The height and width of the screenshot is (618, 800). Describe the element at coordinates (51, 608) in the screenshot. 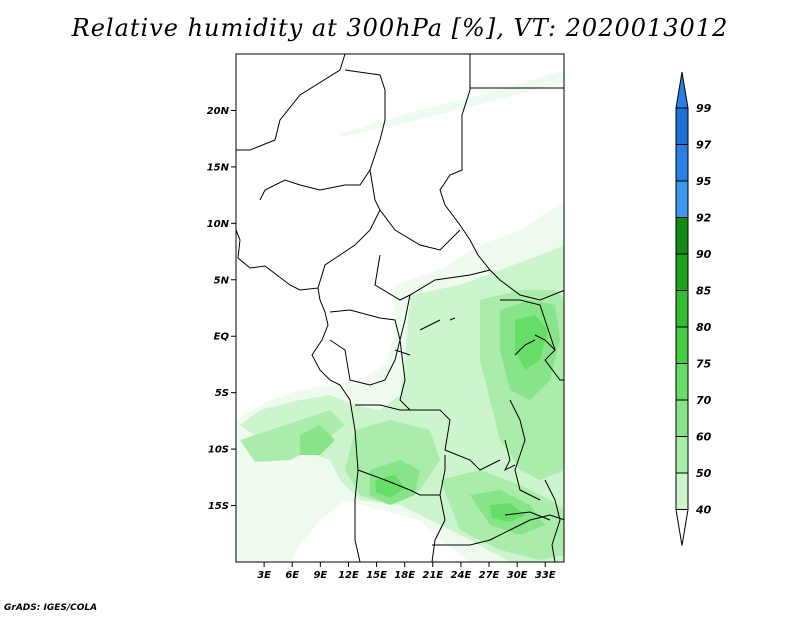

I see `grads-credit: GrADS: IGES/COLA` at that location.